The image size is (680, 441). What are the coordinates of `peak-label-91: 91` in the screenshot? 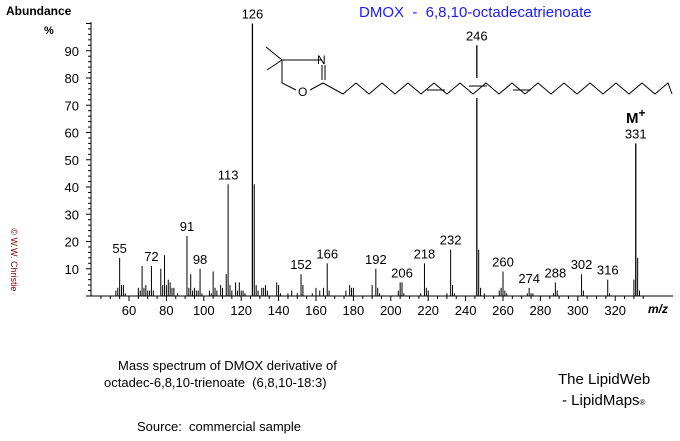 It's located at (187, 226).